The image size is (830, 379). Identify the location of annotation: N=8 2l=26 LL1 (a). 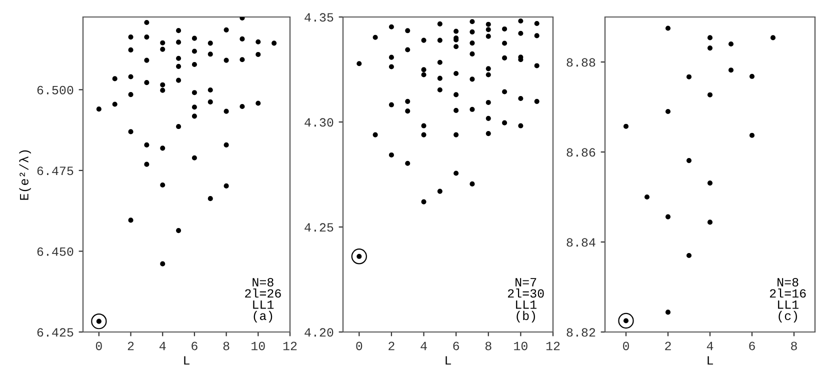
(263, 300).